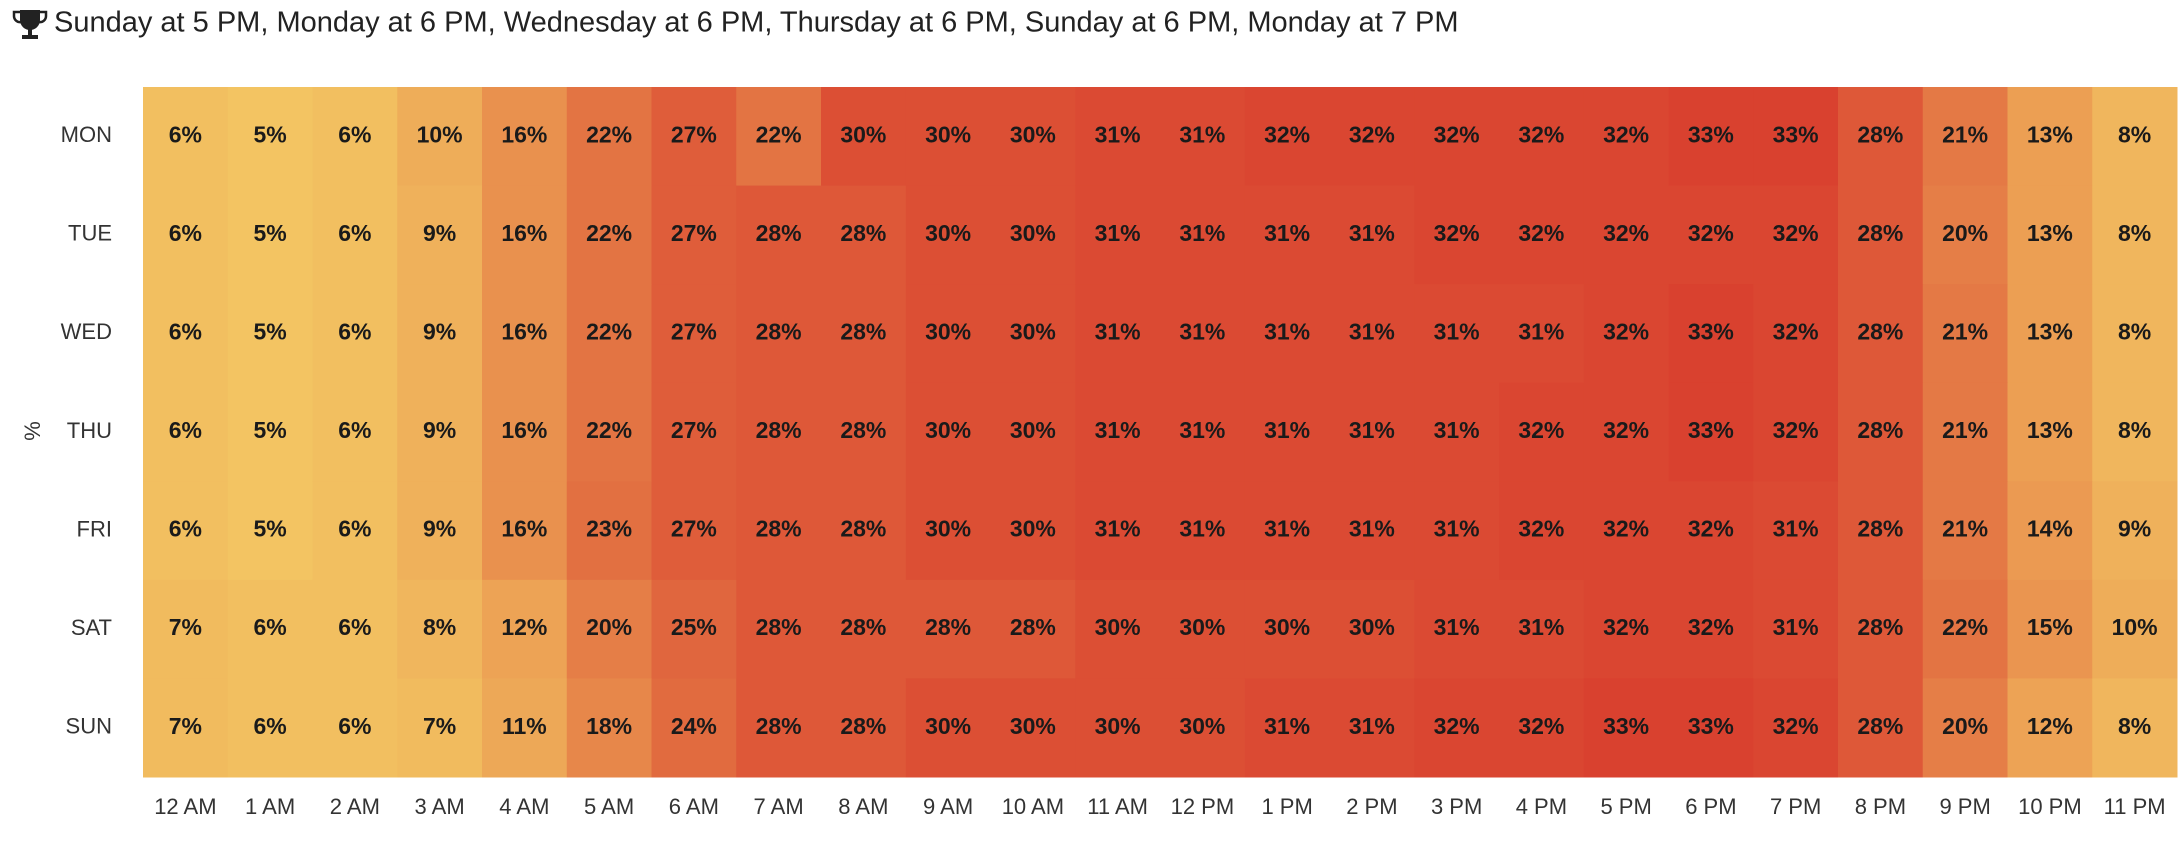 Image resolution: width=2184 pixels, height=864 pixels. What do you see at coordinates (1625, 806) in the screenshot?
I see `x-tick-label: 5 PM` at bounding box center [1625, 806].